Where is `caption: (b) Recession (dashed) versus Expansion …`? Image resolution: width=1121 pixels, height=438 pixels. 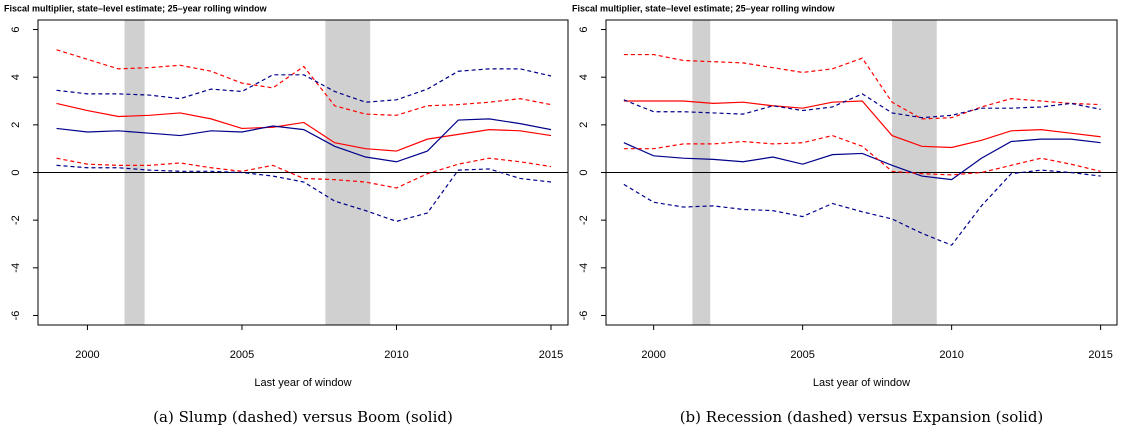
caption: (b) Recession (dashed) versus Expansion … is located at coordinates (862, 417).